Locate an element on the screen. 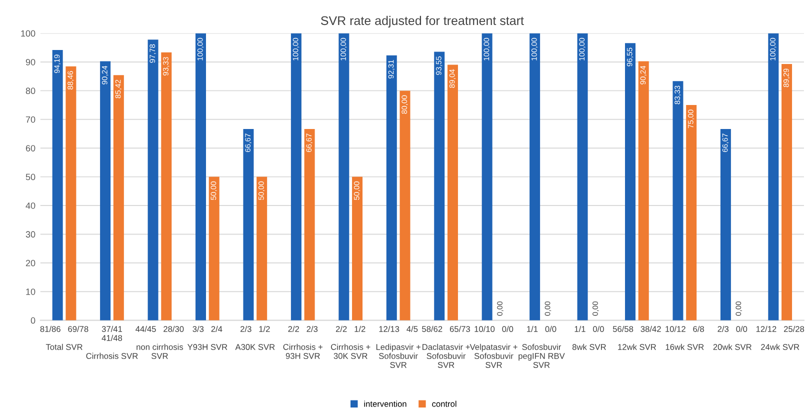 Image resolution: width=808 pixels, height=416 pixels. y-tick-label: 80 is located at coordinates (31, 91).